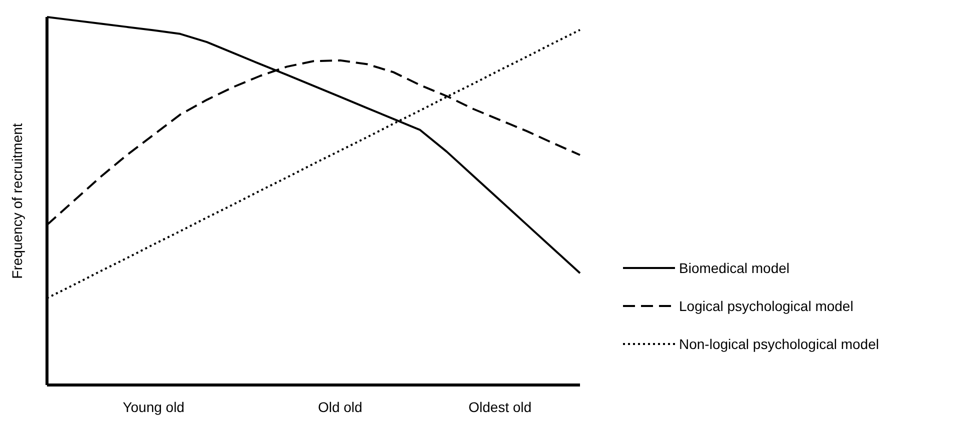  What do you see at coordinates (153, 407) in the screenshot?
I see `x-tick-label: Young old` at bounding box center [153, 407].